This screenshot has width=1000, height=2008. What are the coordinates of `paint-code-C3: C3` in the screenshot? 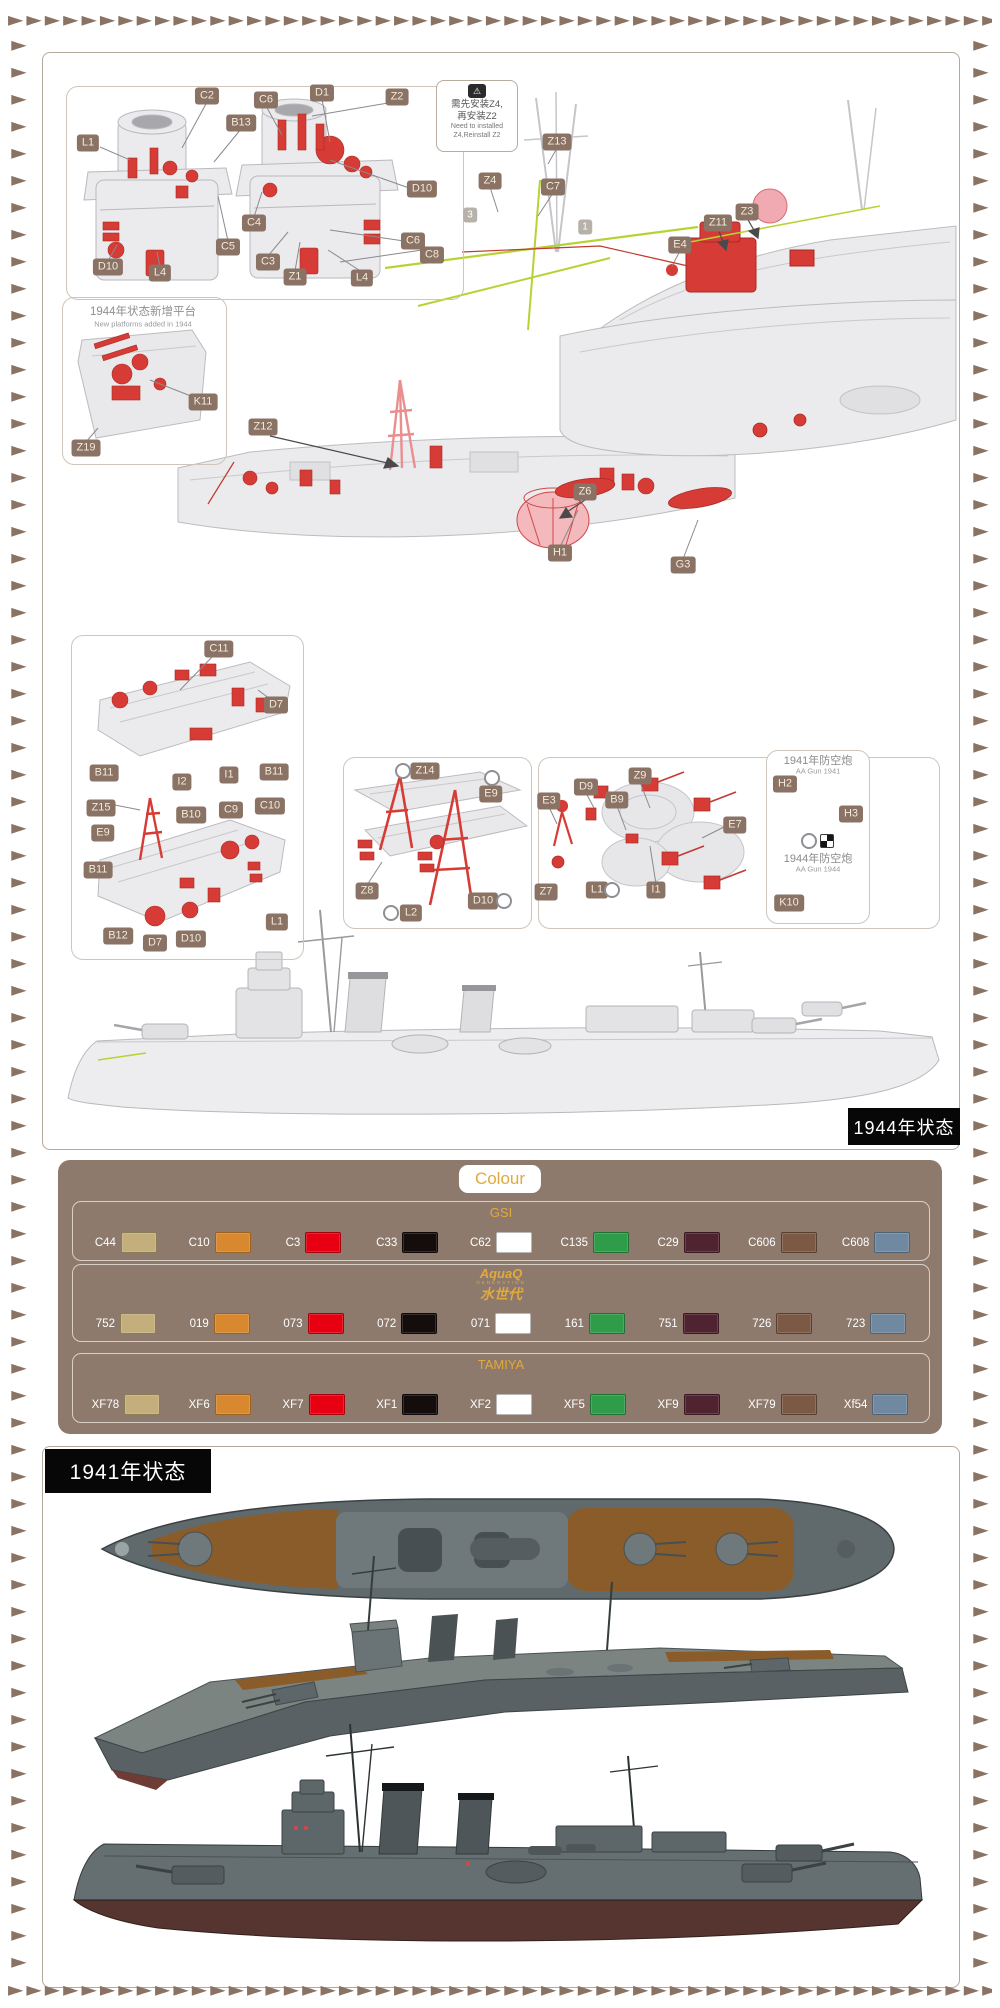 It's located at (293, 1242).